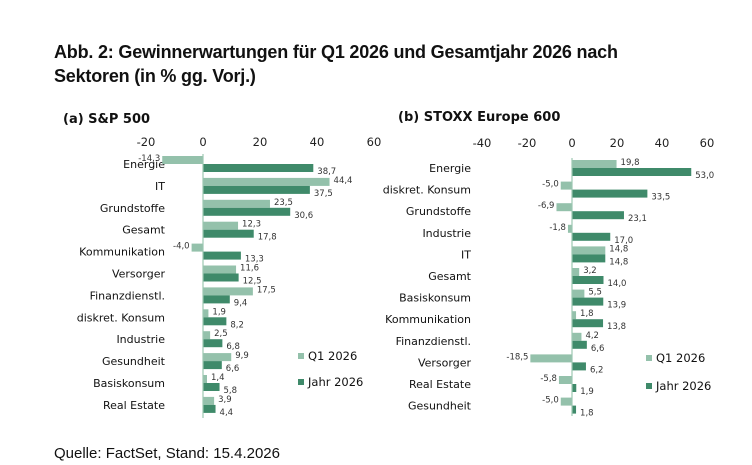 This screenshot has width=752, height=465. I want to click on legend-label: Q1 2026, so click(332, 356).